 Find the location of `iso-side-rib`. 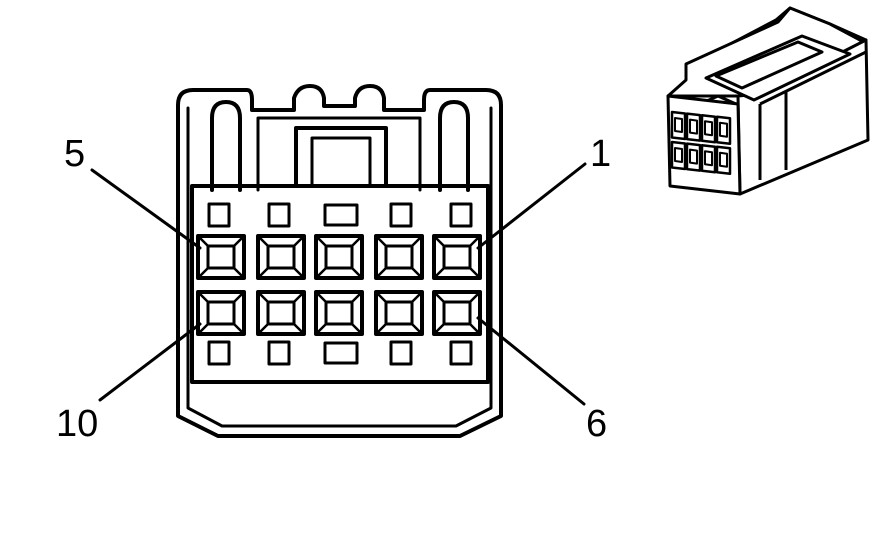

iso-side-rib is located at coordinates (812, 115).